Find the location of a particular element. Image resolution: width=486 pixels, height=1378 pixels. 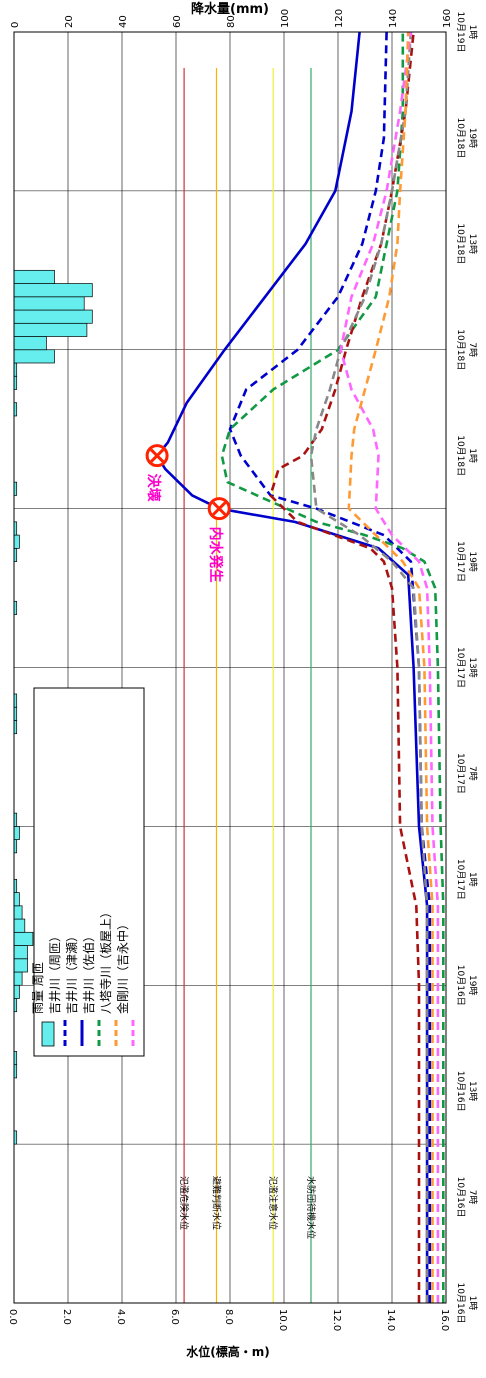

time-tick-label: 10月17日 1時 is located at coordinates (466, 879).